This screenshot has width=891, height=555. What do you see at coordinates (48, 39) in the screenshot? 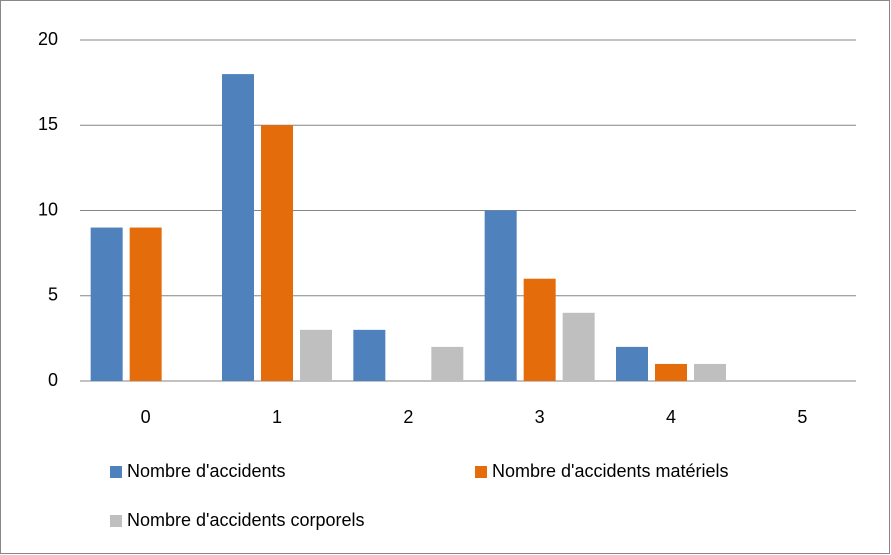
I see `y-tick-label: 20` at bounding box center [48, 39].